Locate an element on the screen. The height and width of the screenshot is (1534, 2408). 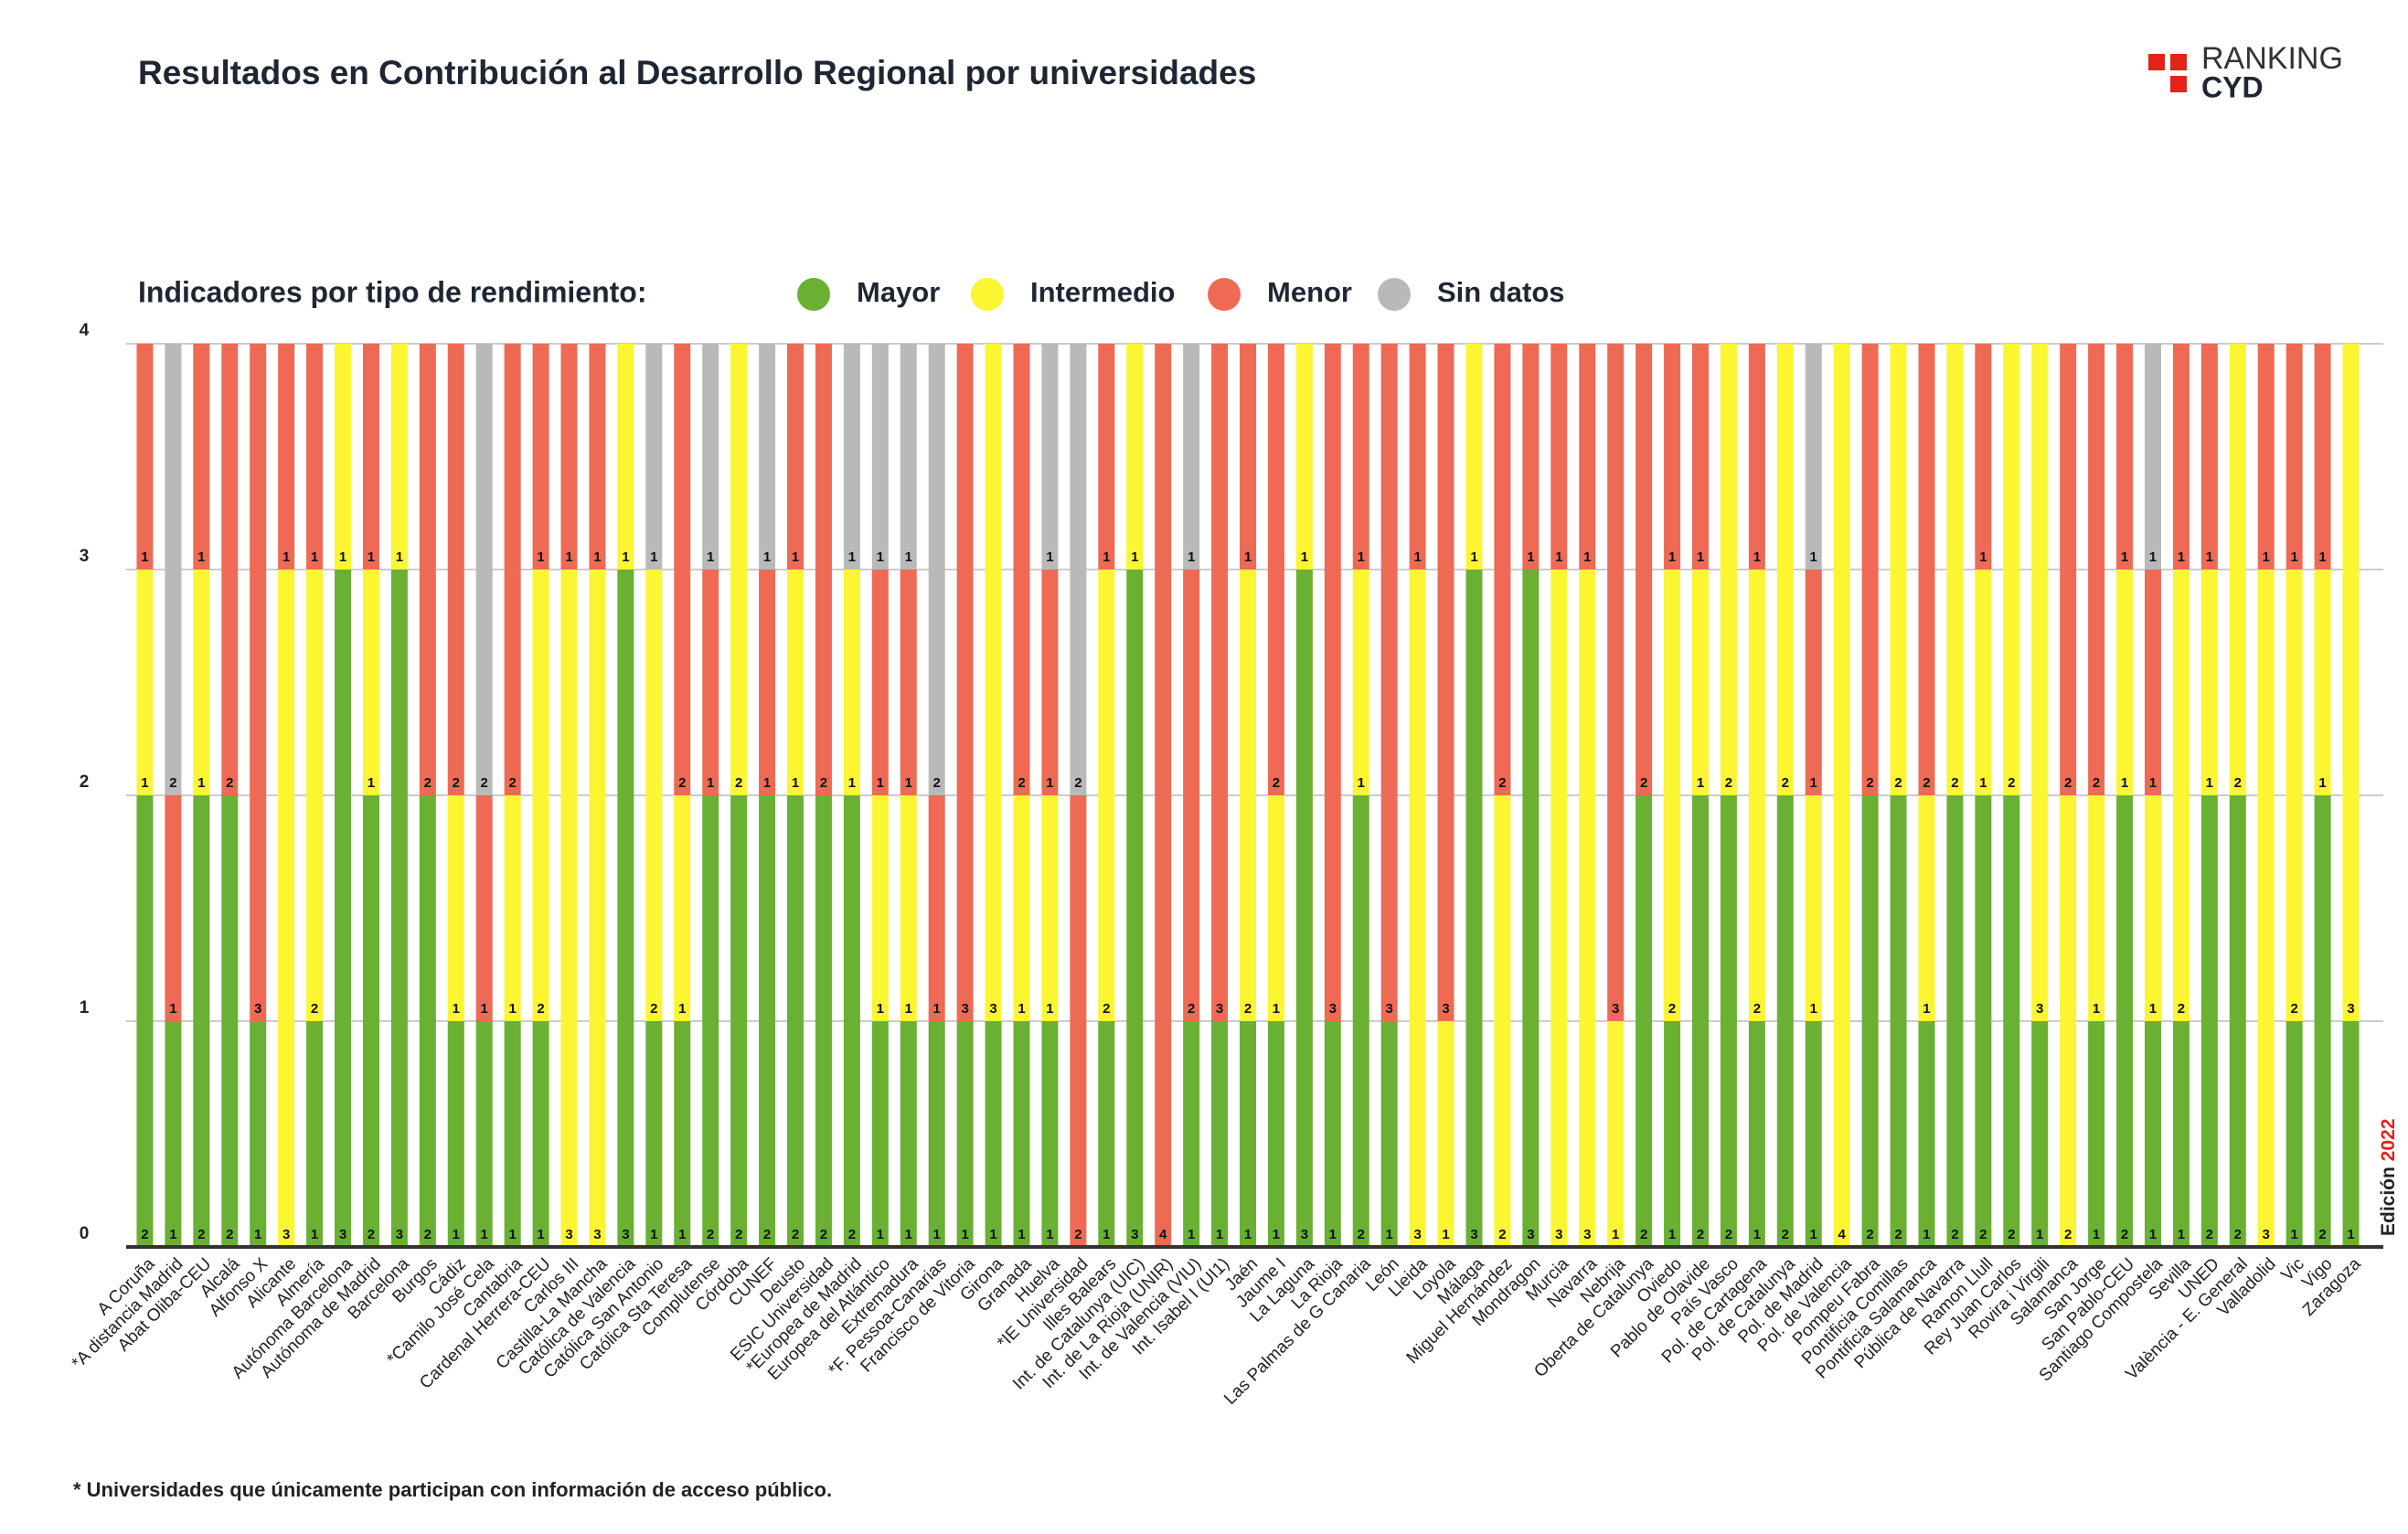
edition-label: Edición is located at coordinates (2388, 1201).